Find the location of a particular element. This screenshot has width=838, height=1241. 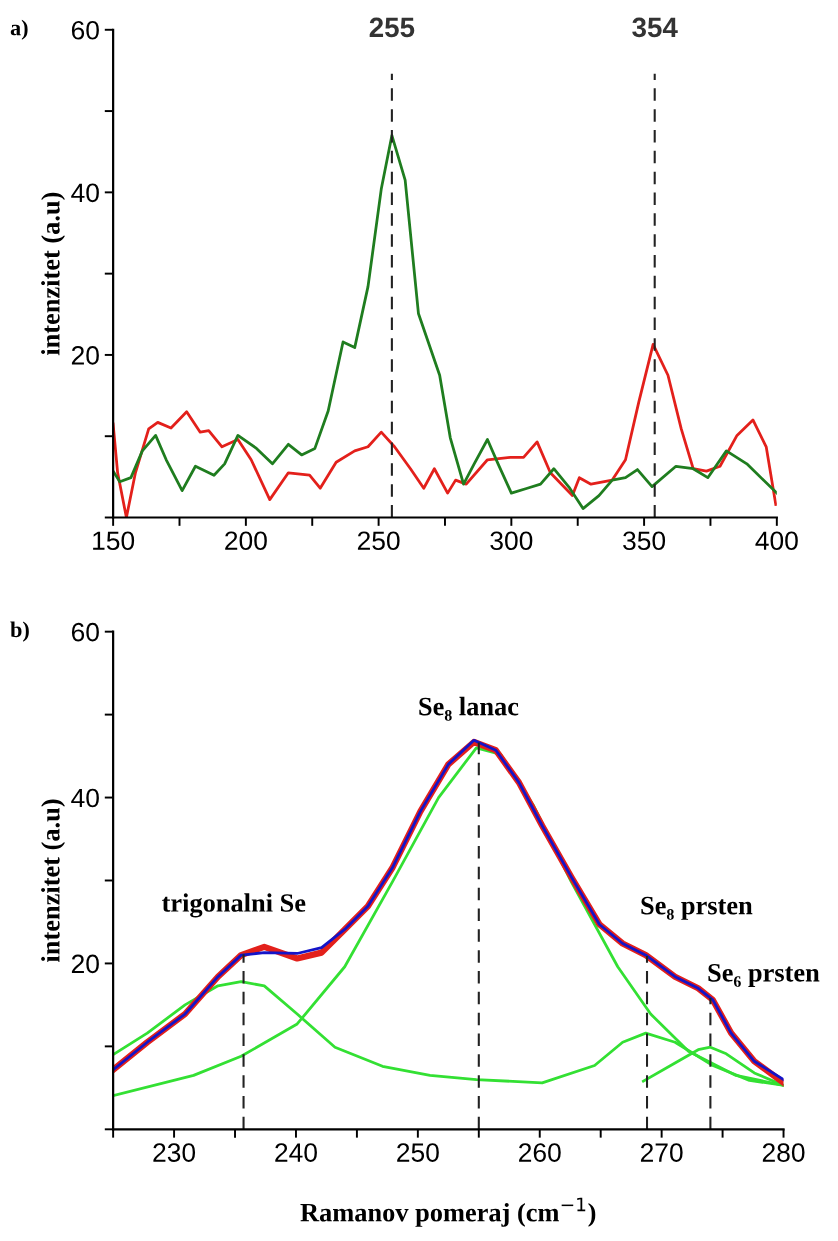

x-tick-label: 200 is located at coordinates (246, 541).